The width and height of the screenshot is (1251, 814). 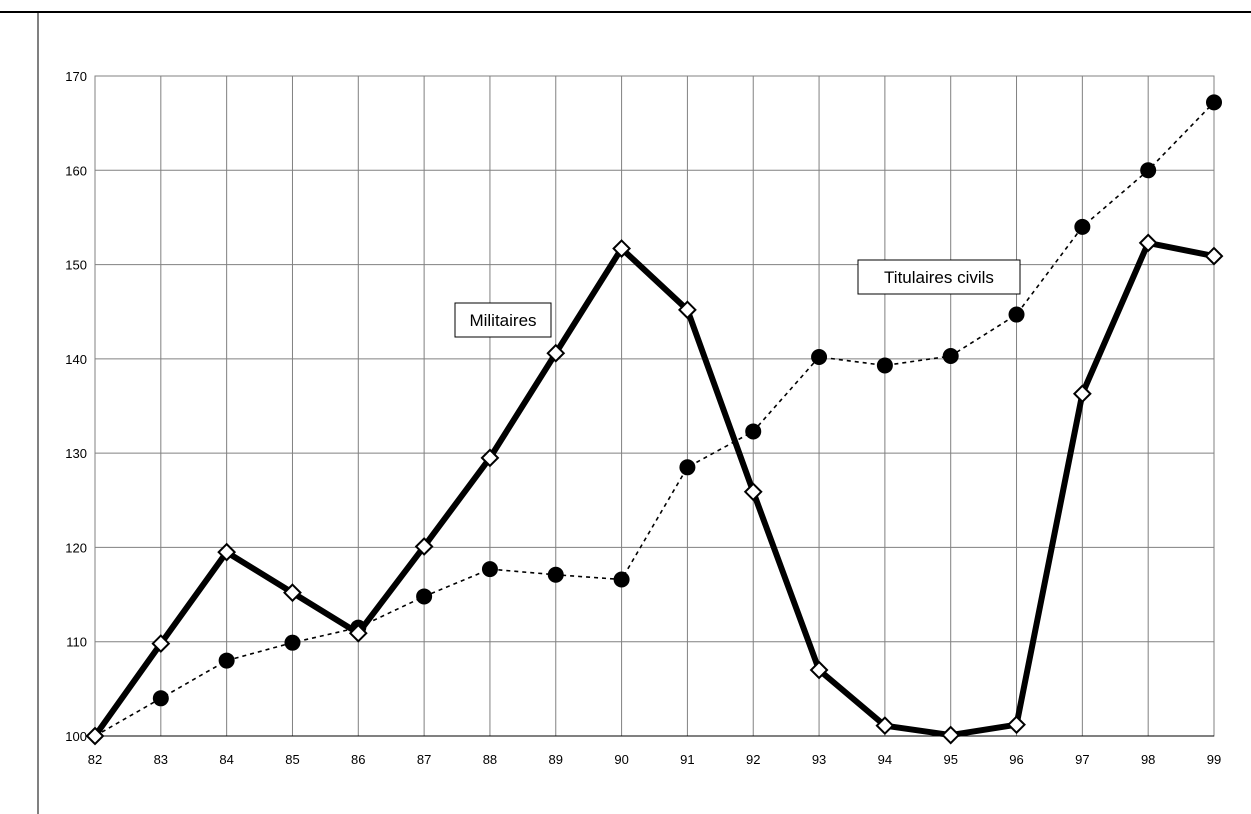 What do you see at coordinates (1082, 759) in the screenshot?
I see `x-tick-label: 97` at bounding box center [1082, 759].